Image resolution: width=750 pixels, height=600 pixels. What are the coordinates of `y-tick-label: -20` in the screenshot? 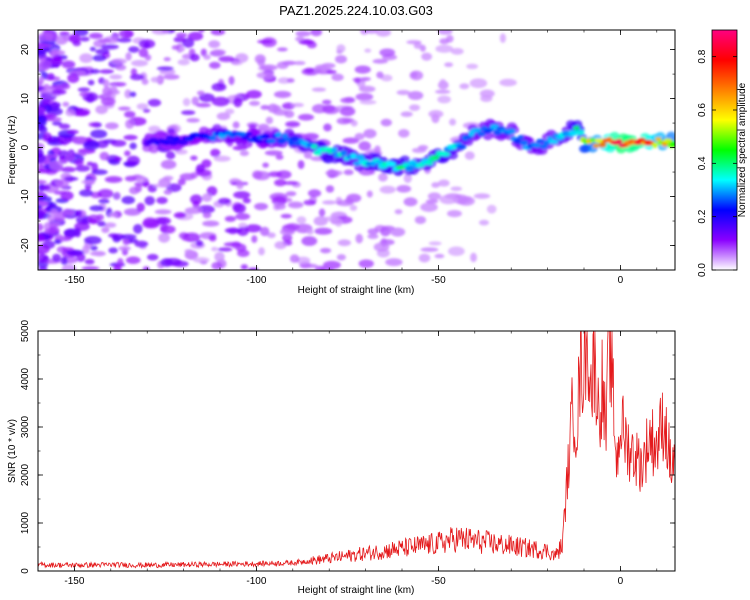 It's located at (25, 245).